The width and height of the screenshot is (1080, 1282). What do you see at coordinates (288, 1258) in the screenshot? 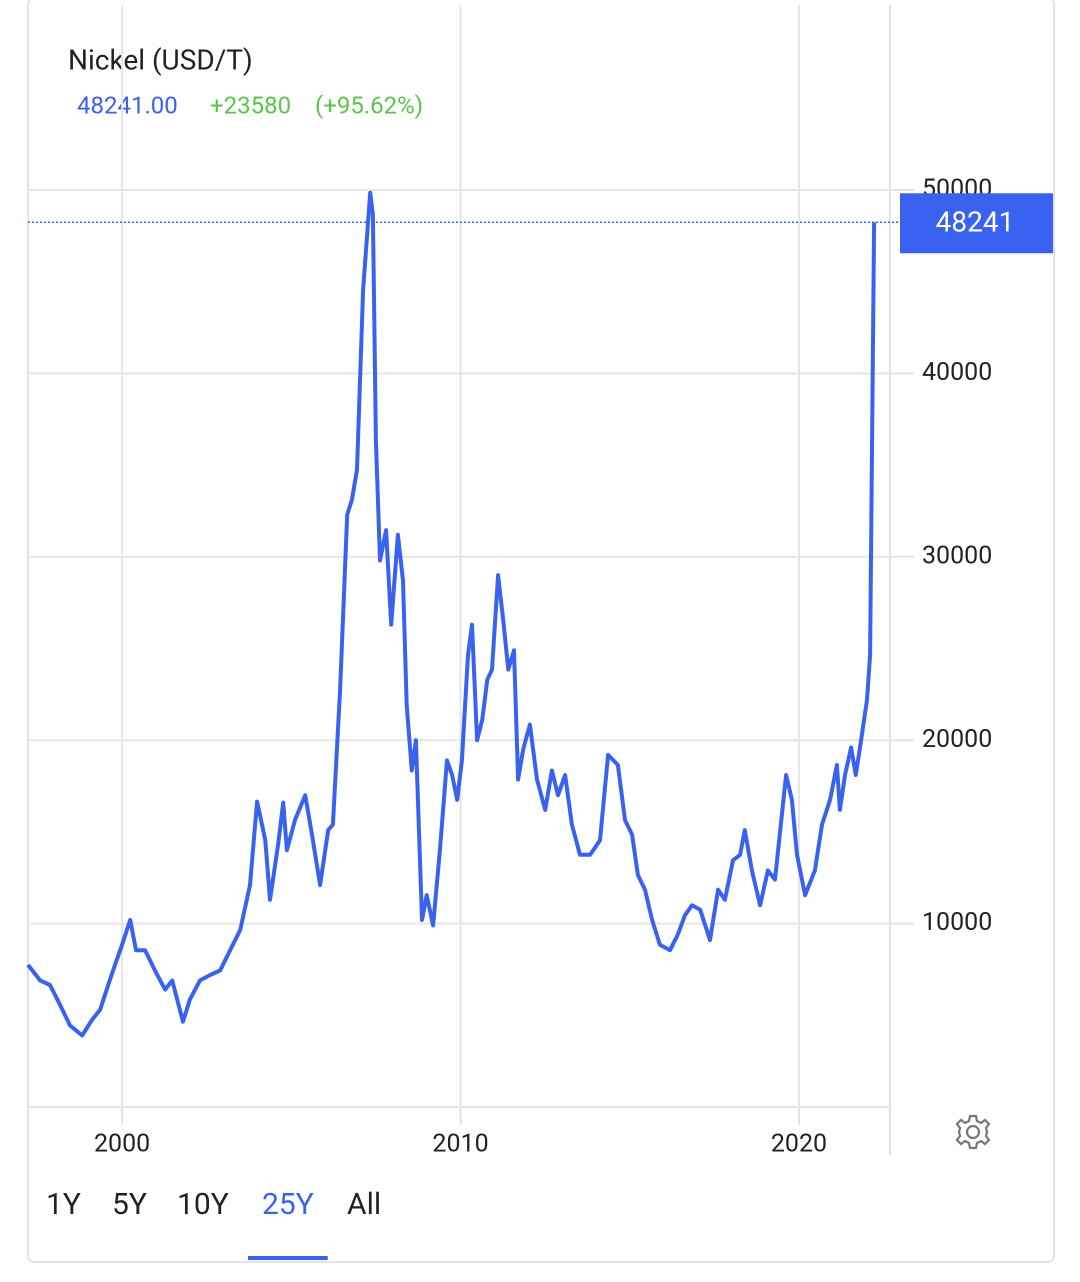
I see `active-underline` at bounding box center [288, 1258].